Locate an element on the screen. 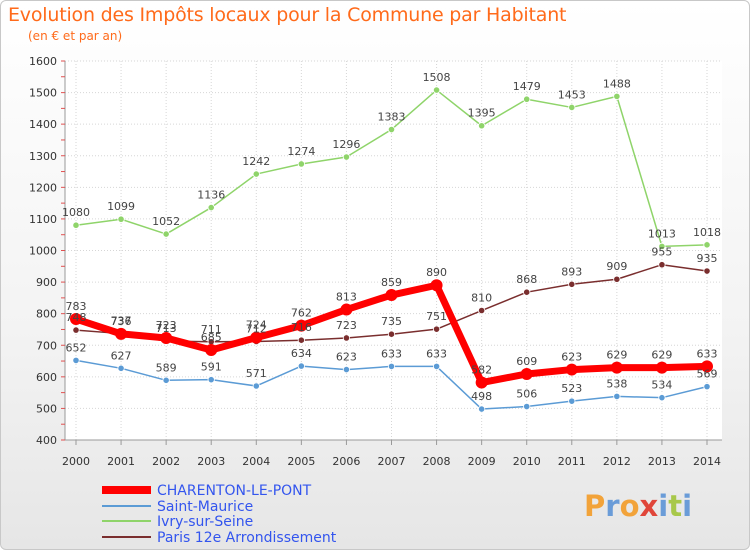  data-label-ivry-sur-seine: 1080 is located at coordinates (76, 212).